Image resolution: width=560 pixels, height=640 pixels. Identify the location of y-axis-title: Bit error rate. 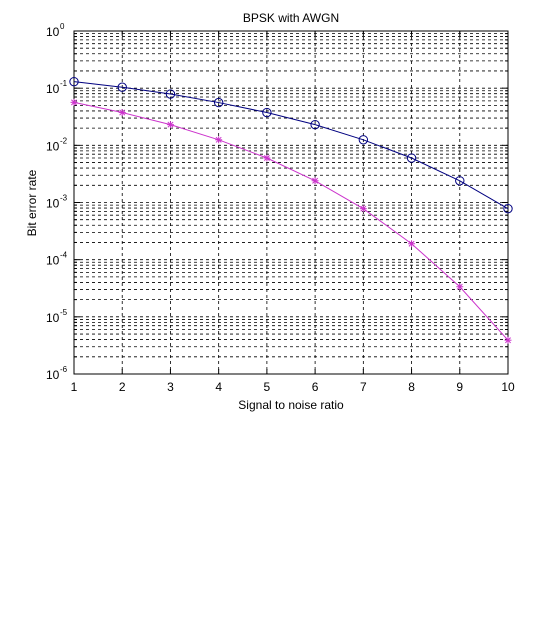
(32, 202).